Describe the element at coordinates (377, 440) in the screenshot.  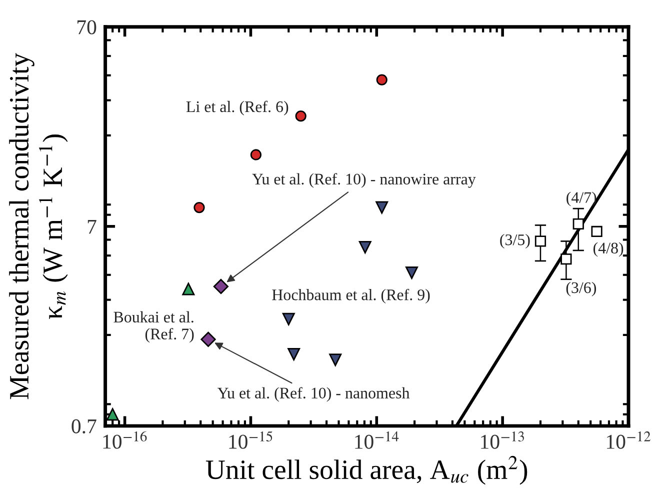
I see `x-tick-label: 10$^{−14}$` at that location.